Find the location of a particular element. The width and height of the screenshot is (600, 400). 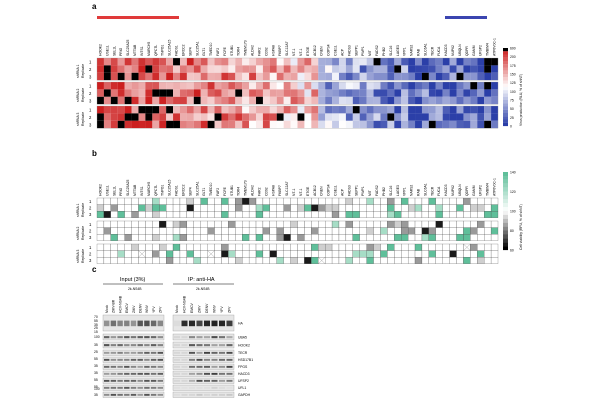

panel-b-gene-label: NT-1 is located at coordinates (301, 192).